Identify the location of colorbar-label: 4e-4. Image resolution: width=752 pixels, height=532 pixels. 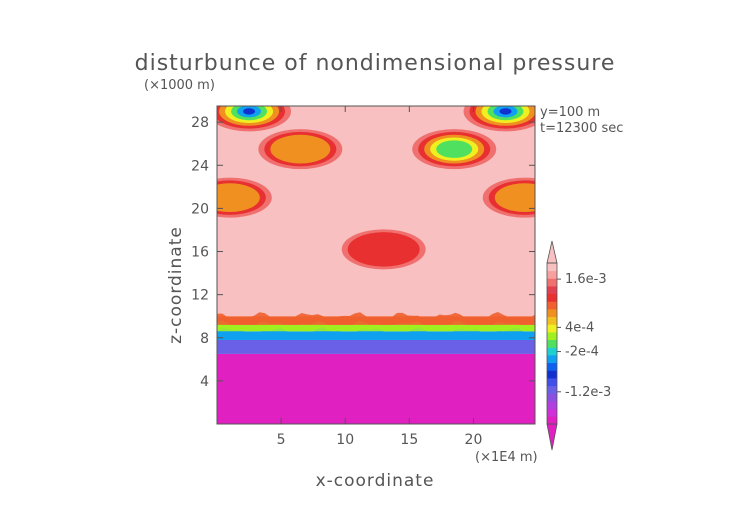
(579, 327).